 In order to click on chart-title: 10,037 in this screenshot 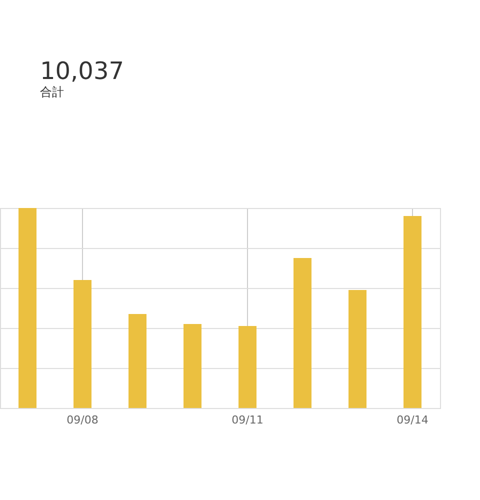, I will do `click(82, 71)`.